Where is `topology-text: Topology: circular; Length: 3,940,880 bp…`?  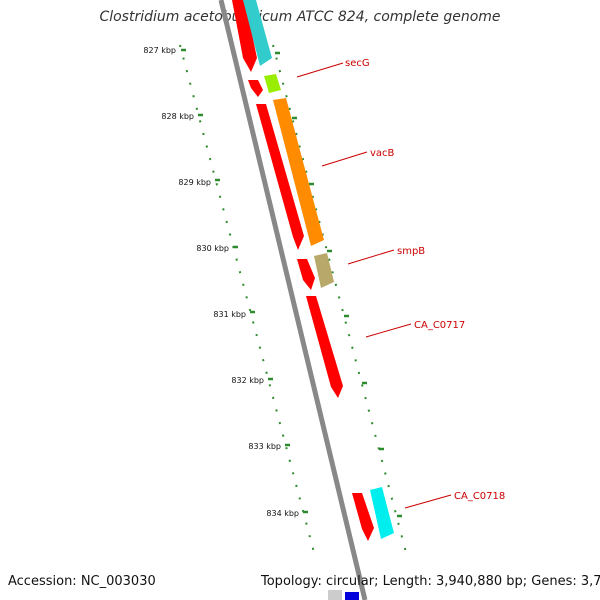
topology-text: Topology: circular; Length: 3,940,880 bp… is located at coordinates (430, 581).